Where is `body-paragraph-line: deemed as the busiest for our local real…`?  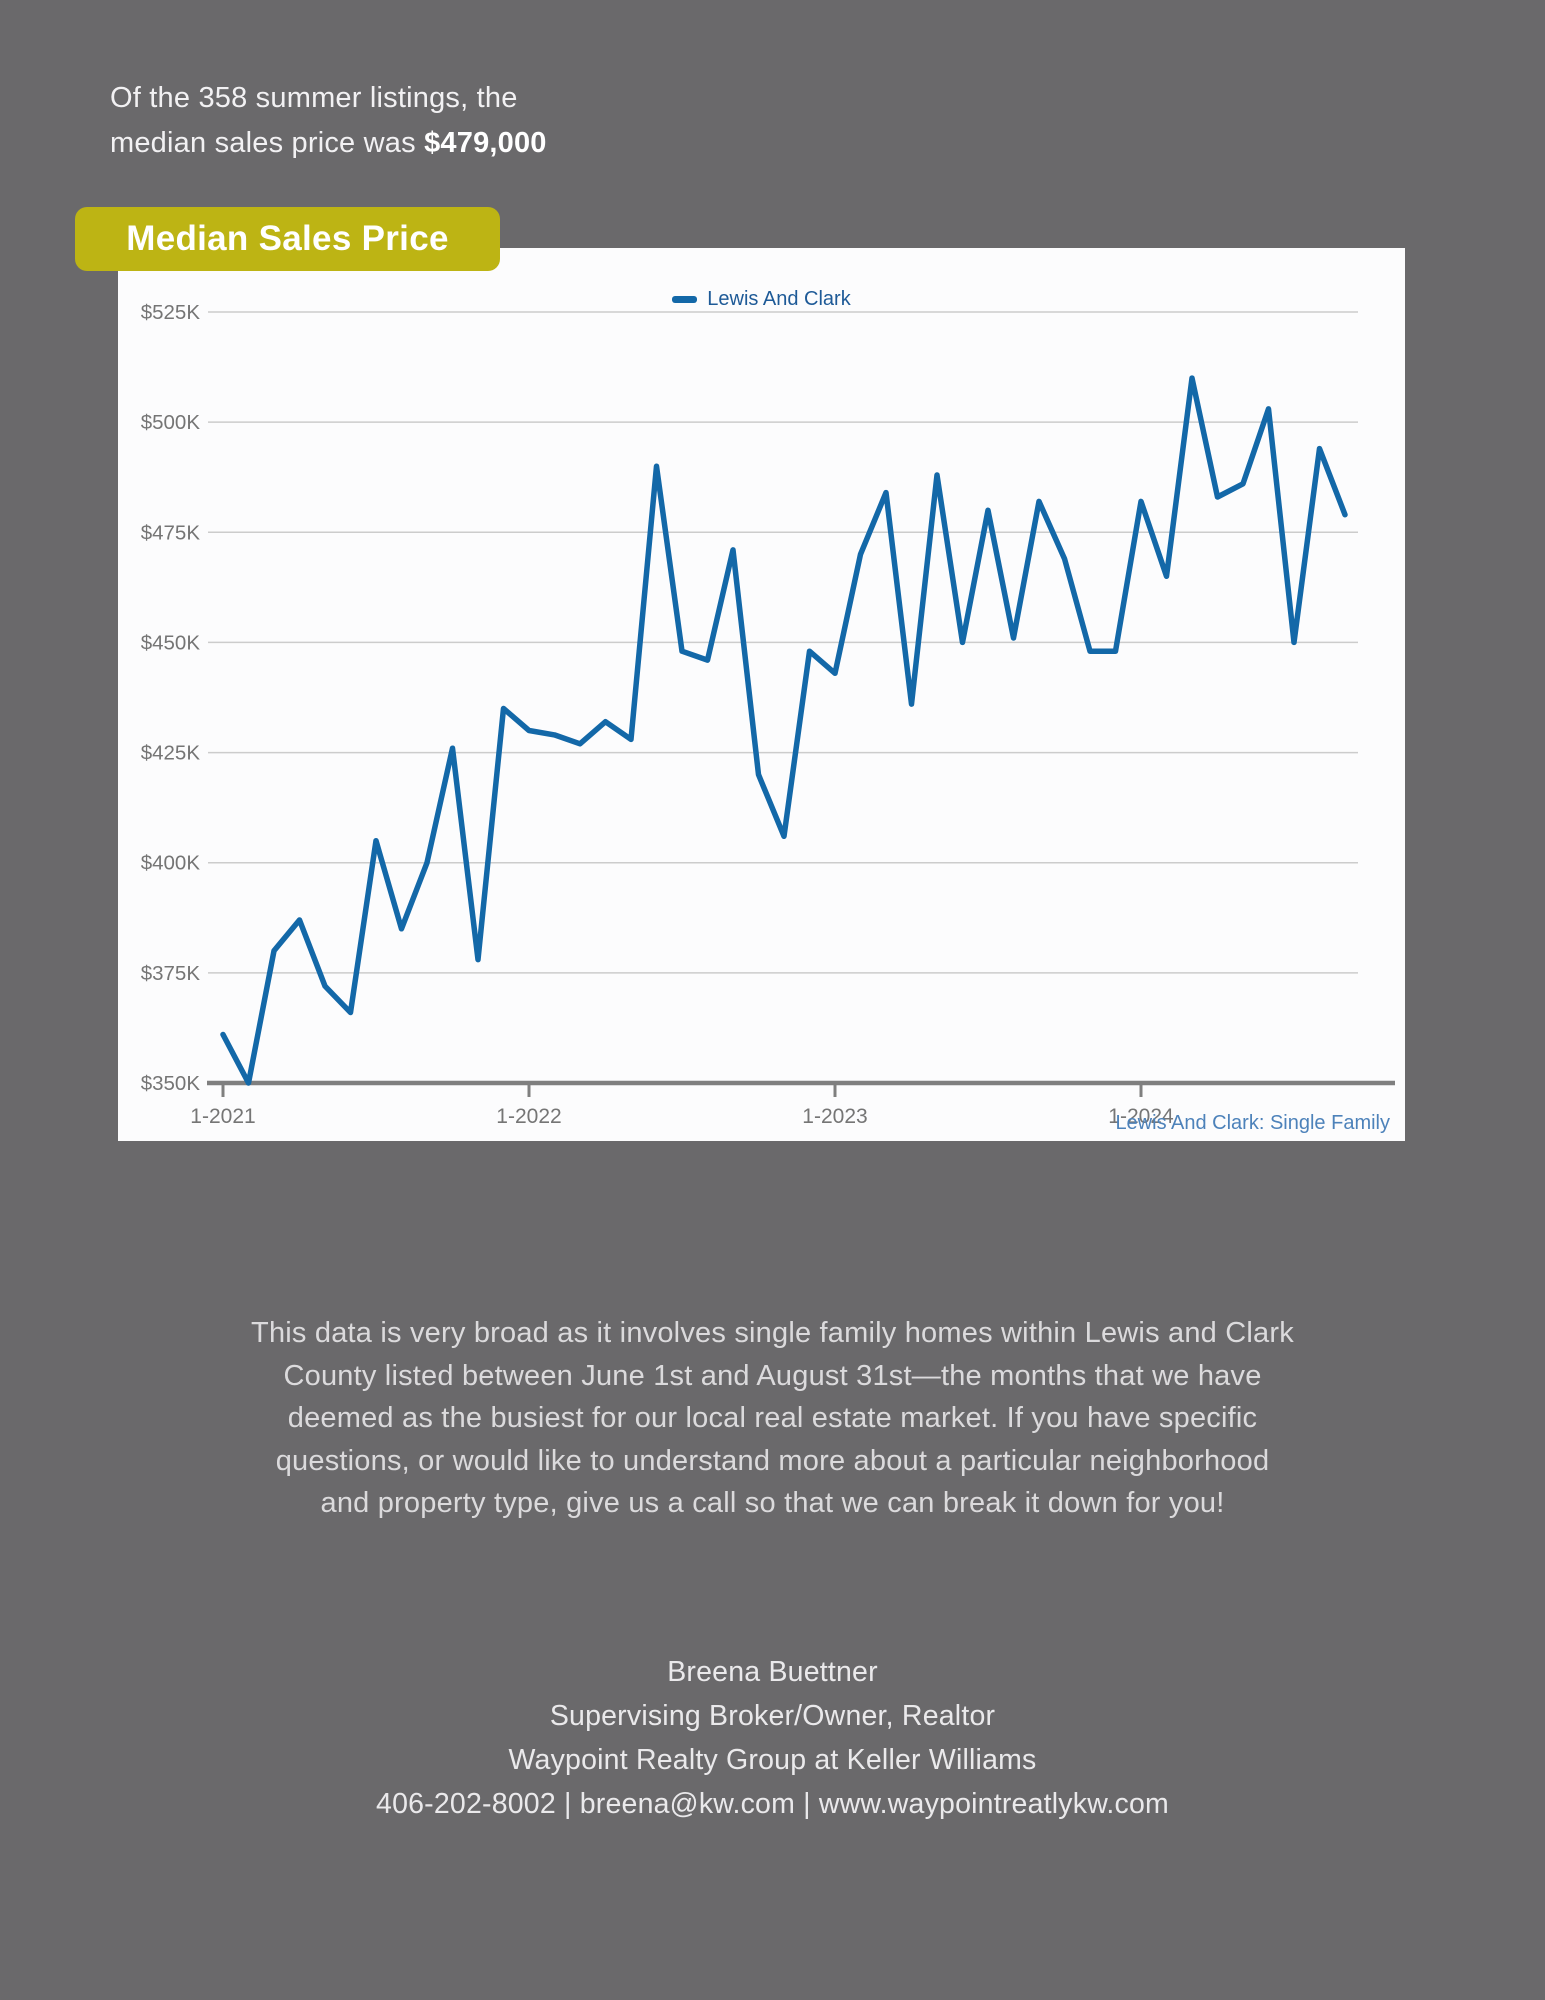
body-paragraph-line: deemed as the busiest for our local real… is located at coordinates (772, 1418).